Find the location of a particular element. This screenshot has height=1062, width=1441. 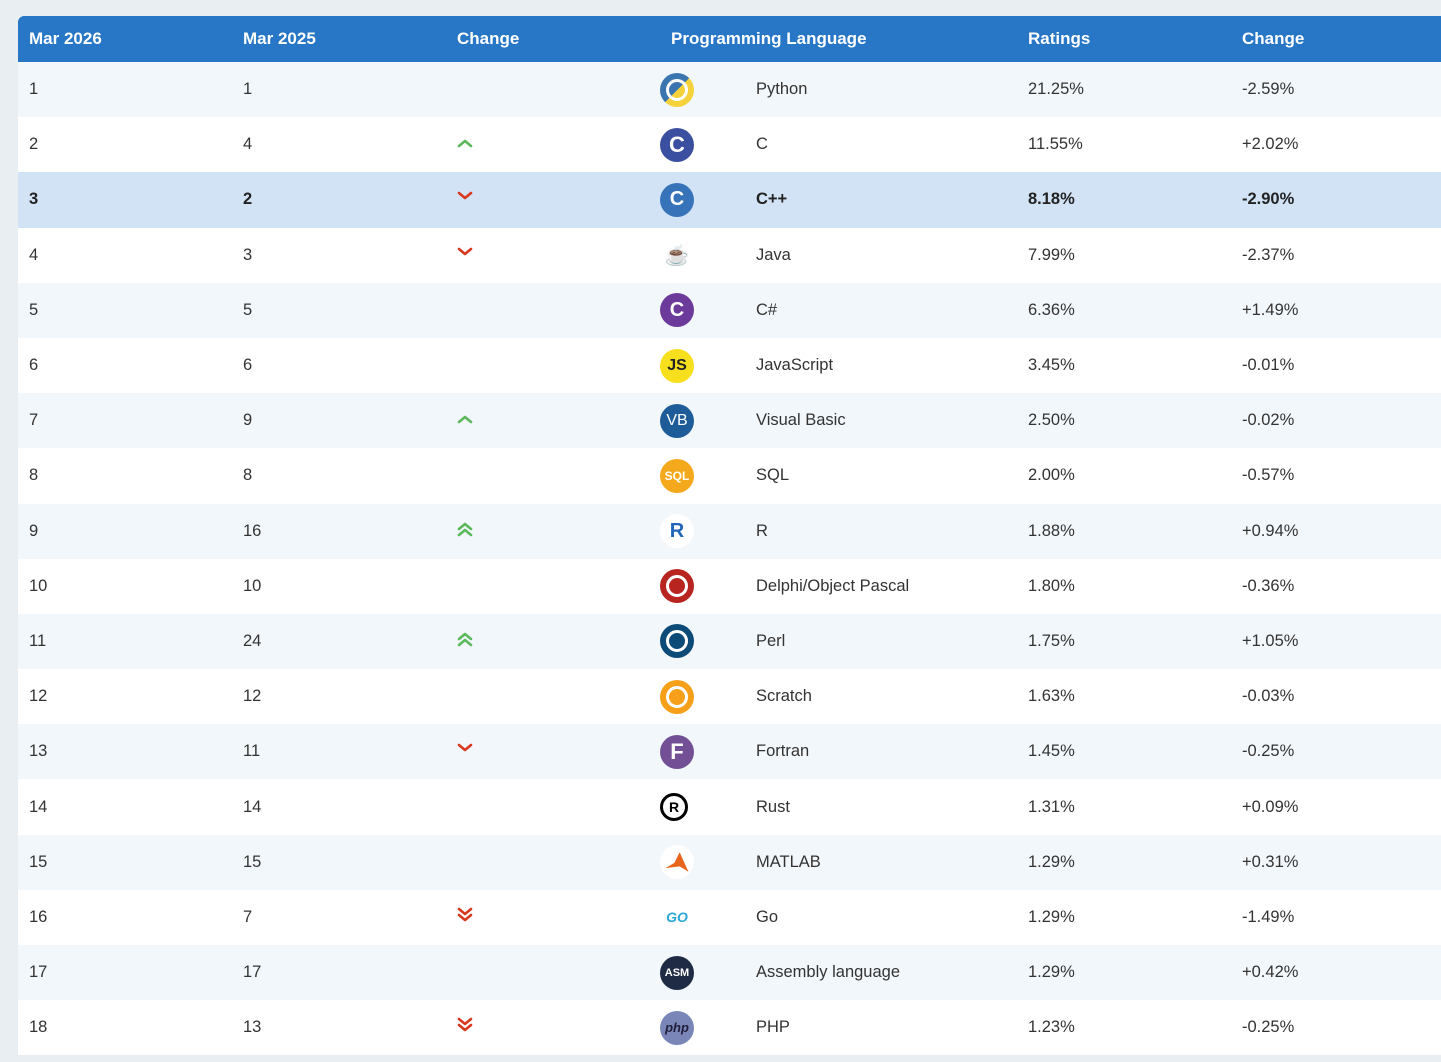

rust-logo-icon: R is located at coordinates (674, 807).